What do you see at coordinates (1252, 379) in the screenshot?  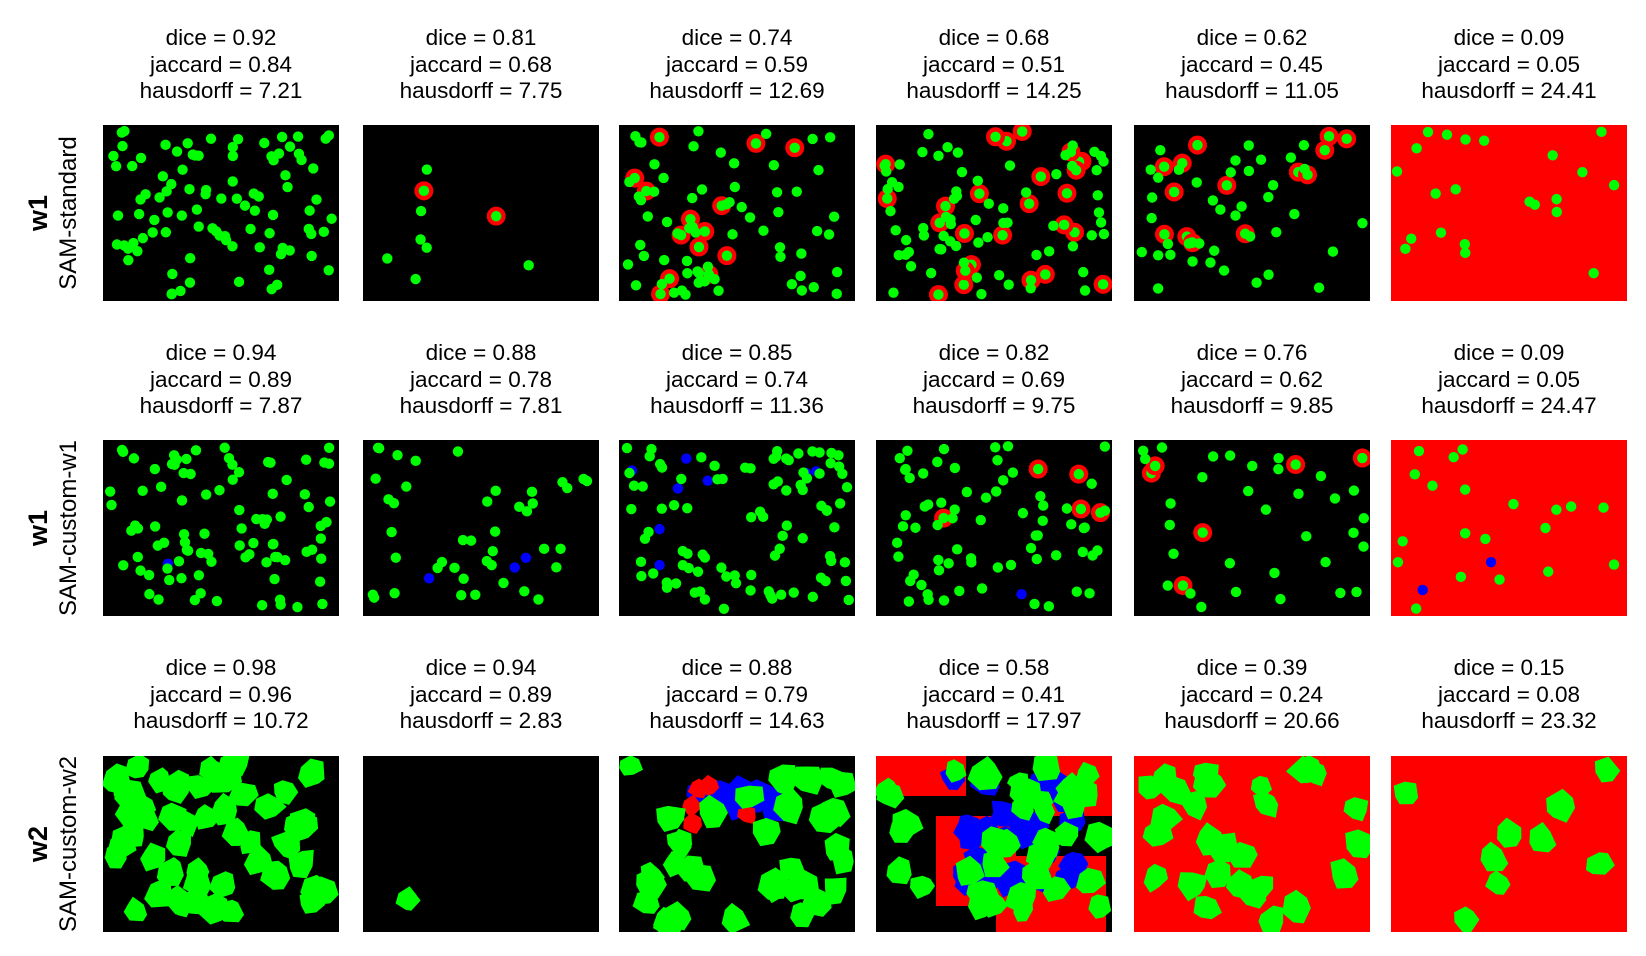 I see `jaccard-score: jaccard = 0.62` at bounding box center [1252, 379].